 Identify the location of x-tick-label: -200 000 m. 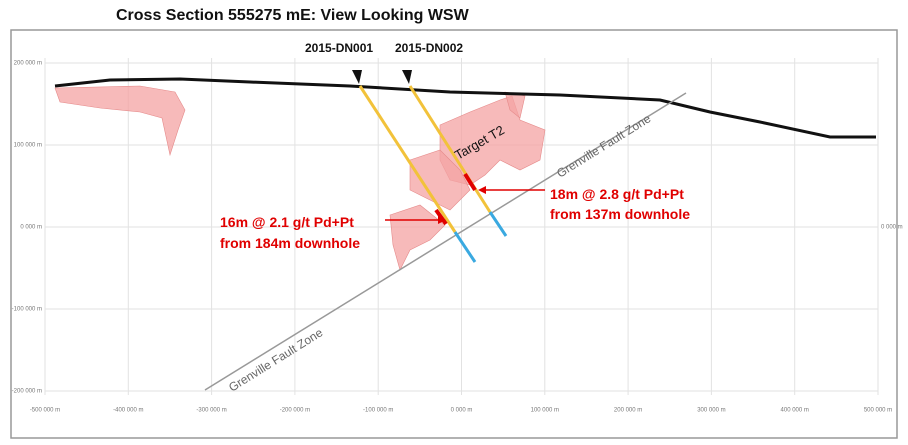
(295, 411).